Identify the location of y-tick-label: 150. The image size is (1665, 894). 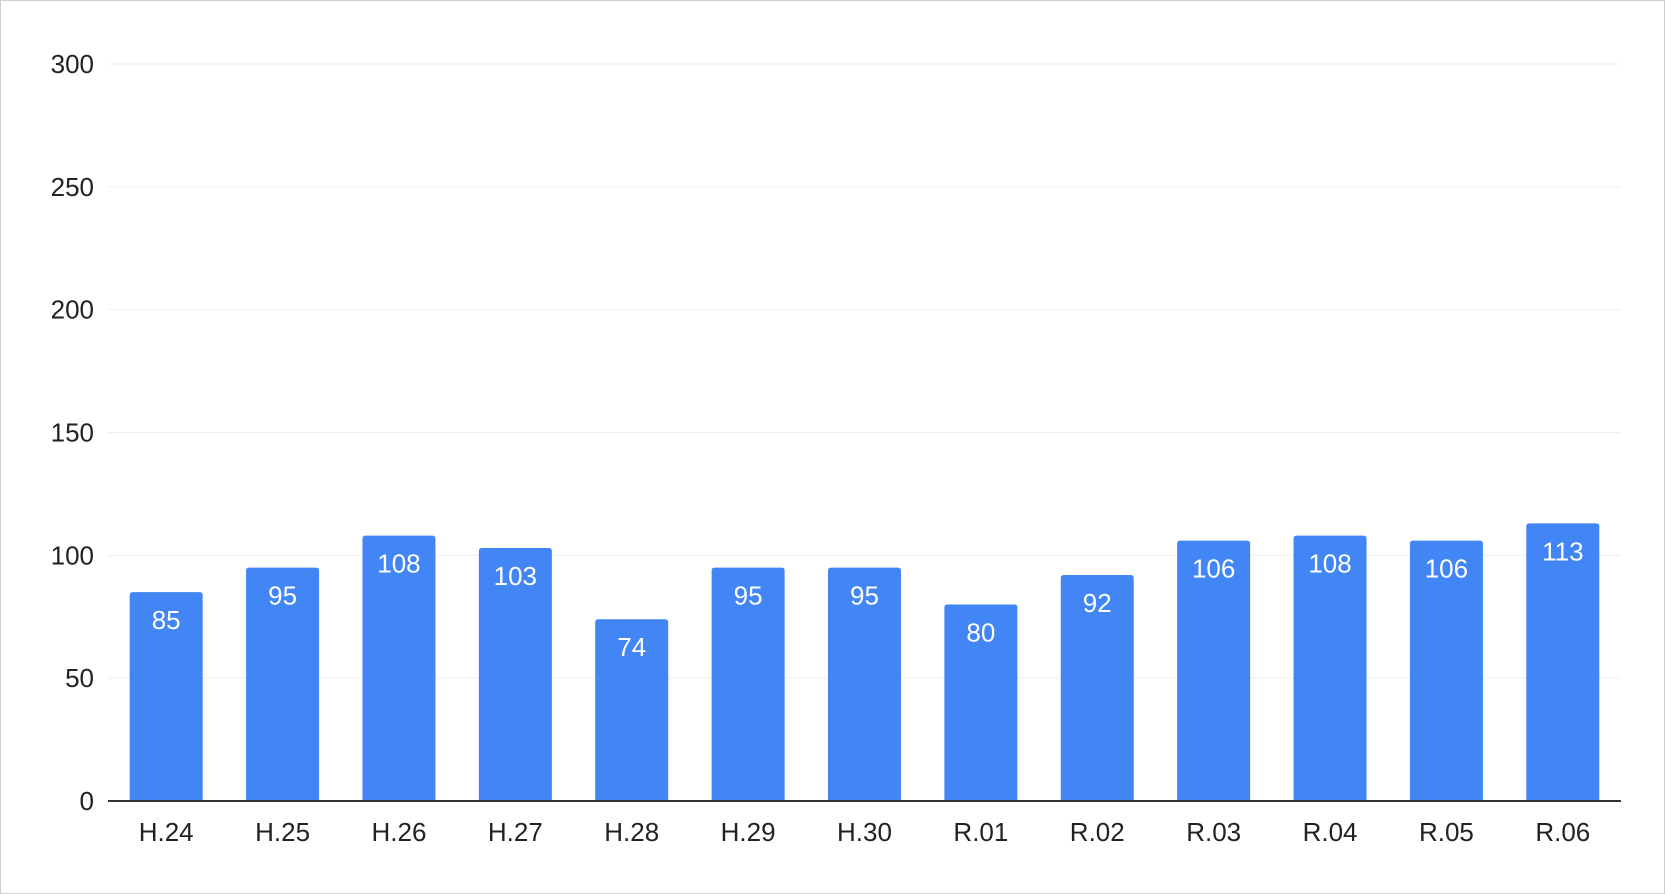
(72, 433).